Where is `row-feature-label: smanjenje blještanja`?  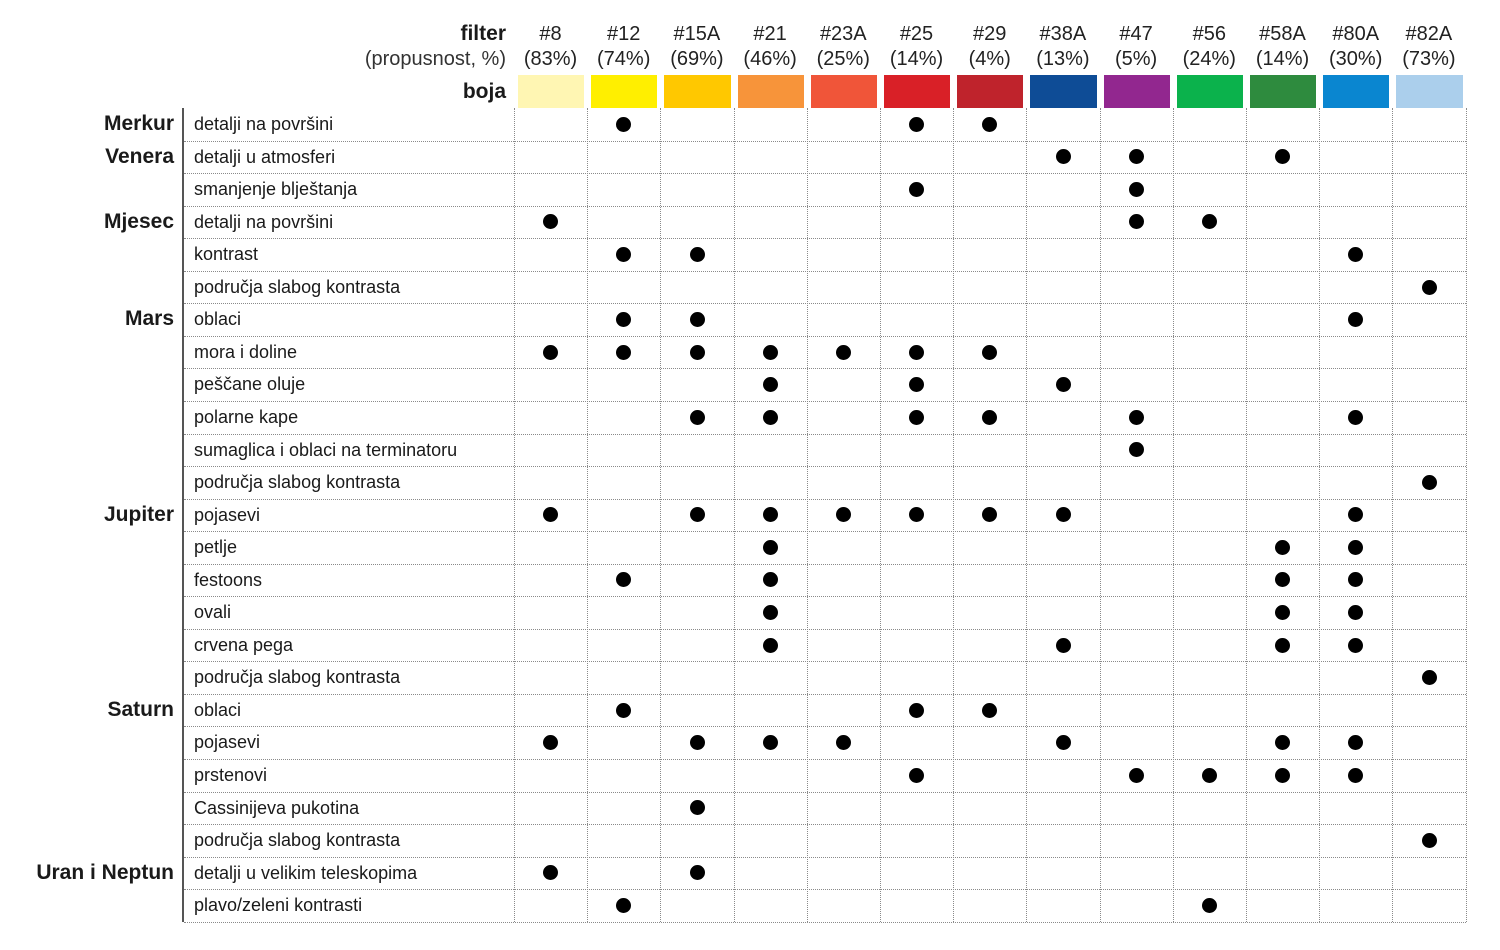 row-feature-label: smanjenje blještanja is located at coordinates (276, 189).